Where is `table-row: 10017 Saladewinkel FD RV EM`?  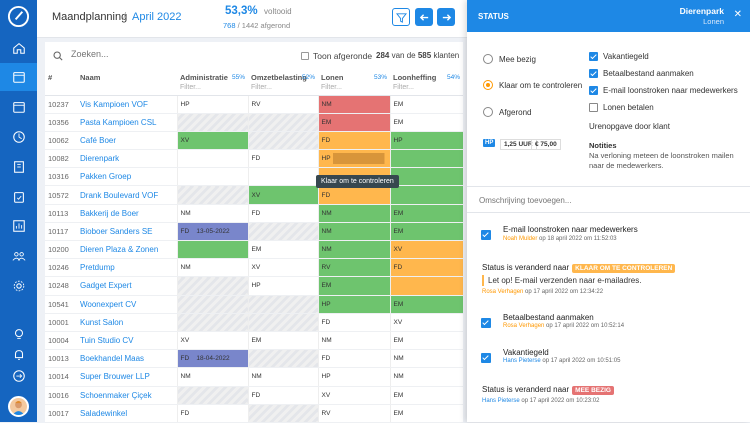 table-row: 10017 Saladewinkel FD RV EM is located at coordinates (254, 413).